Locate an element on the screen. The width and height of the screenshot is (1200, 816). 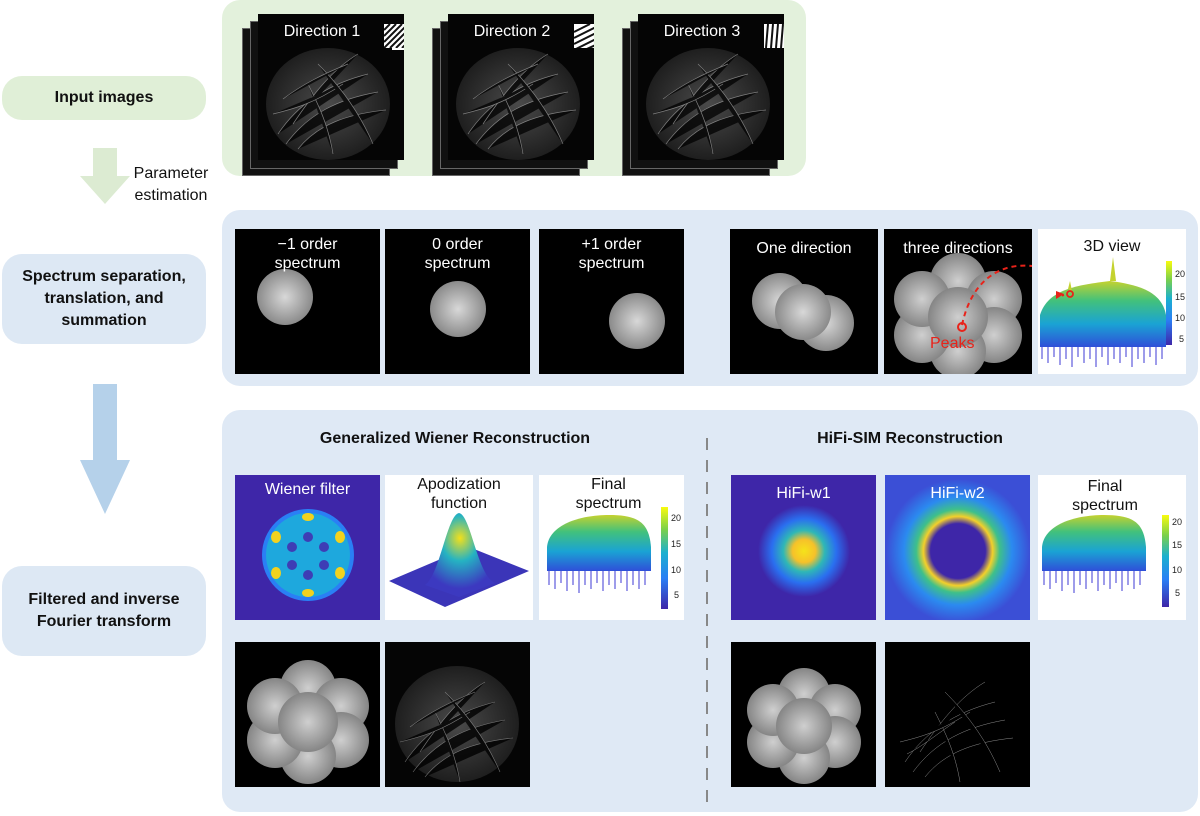
hifi-output-image is located at coordinates (957, 714).